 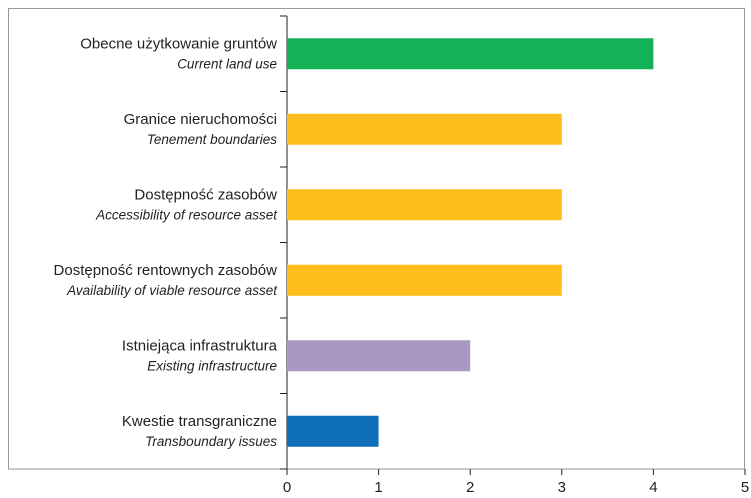 What do you see at coordinates (562, 487) in the screenshot?
I see `x-tick-label: 3` at bounding box center [562, 487].